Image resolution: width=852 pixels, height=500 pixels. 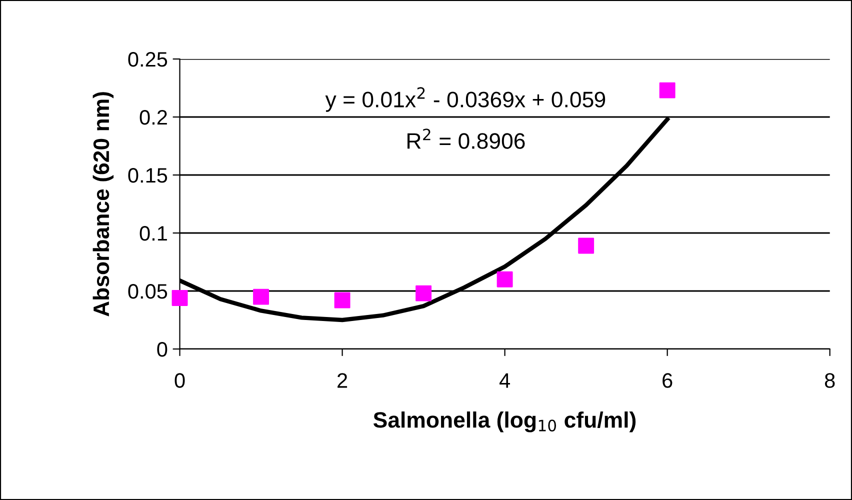 What do you see at coordinates (148, 175) in the screenshot?
I see `y-tick-label: 0.15` at bounding box center [148, 175].